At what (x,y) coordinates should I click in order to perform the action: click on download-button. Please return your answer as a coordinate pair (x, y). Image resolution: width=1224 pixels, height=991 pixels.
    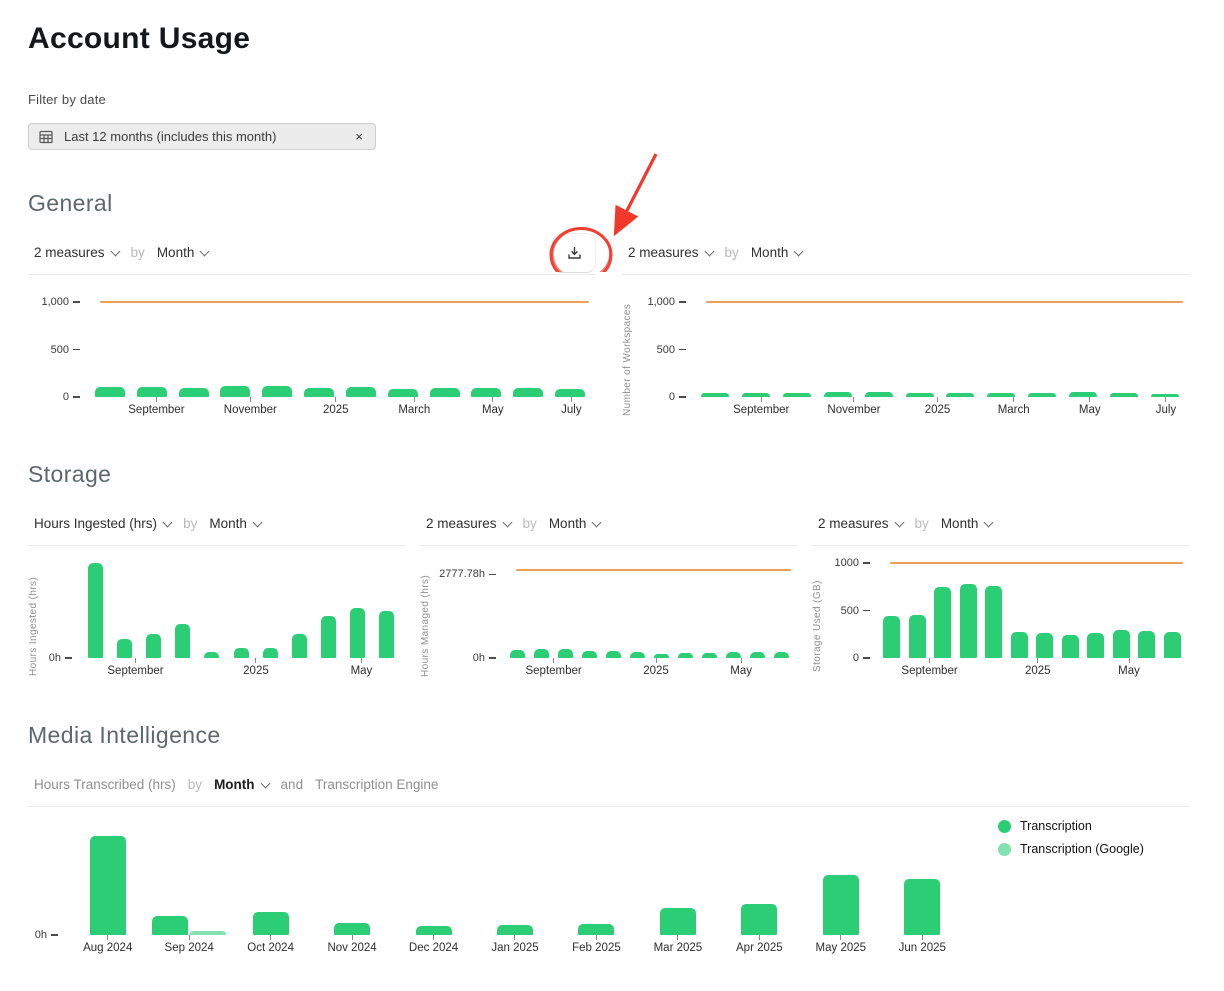
    Looking at the image, I should click on (574, 253).